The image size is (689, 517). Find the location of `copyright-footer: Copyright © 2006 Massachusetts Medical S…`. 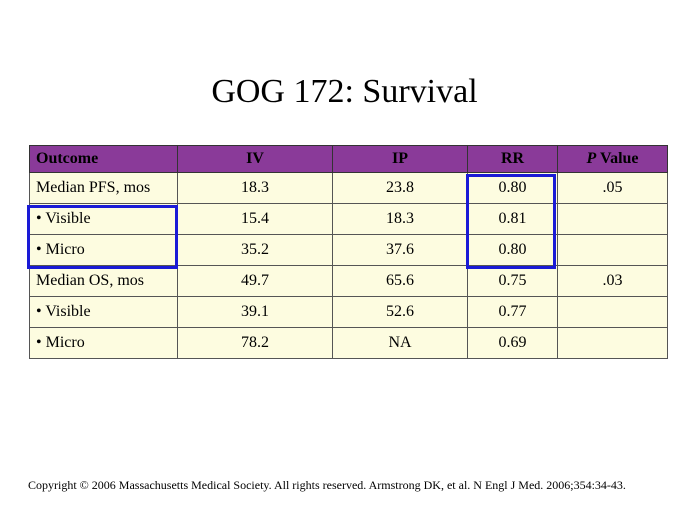

copyright-footer: Copyright © 2006 Massachusetts Medical S… is located at coordinates (327, 485).